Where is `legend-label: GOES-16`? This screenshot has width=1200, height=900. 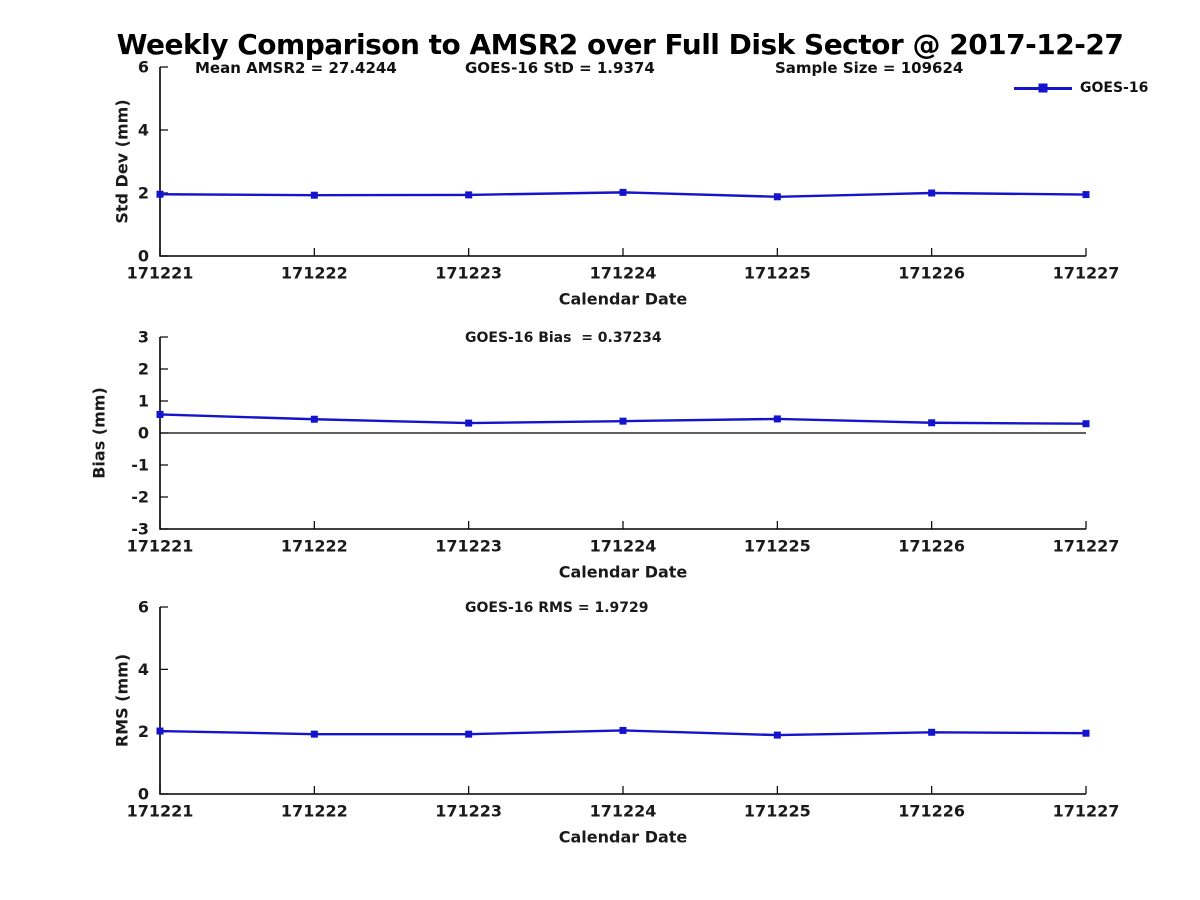 legend-label: GOES-16 is located at coordinates (1114, 88).